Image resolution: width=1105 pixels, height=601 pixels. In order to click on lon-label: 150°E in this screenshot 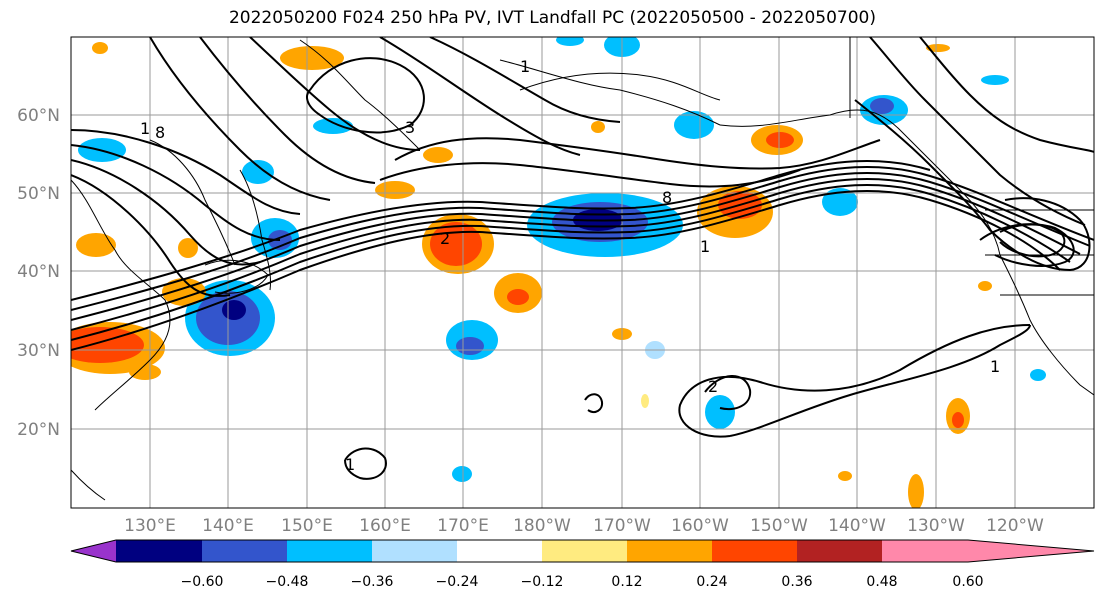, I will do `click(307, 526)`.